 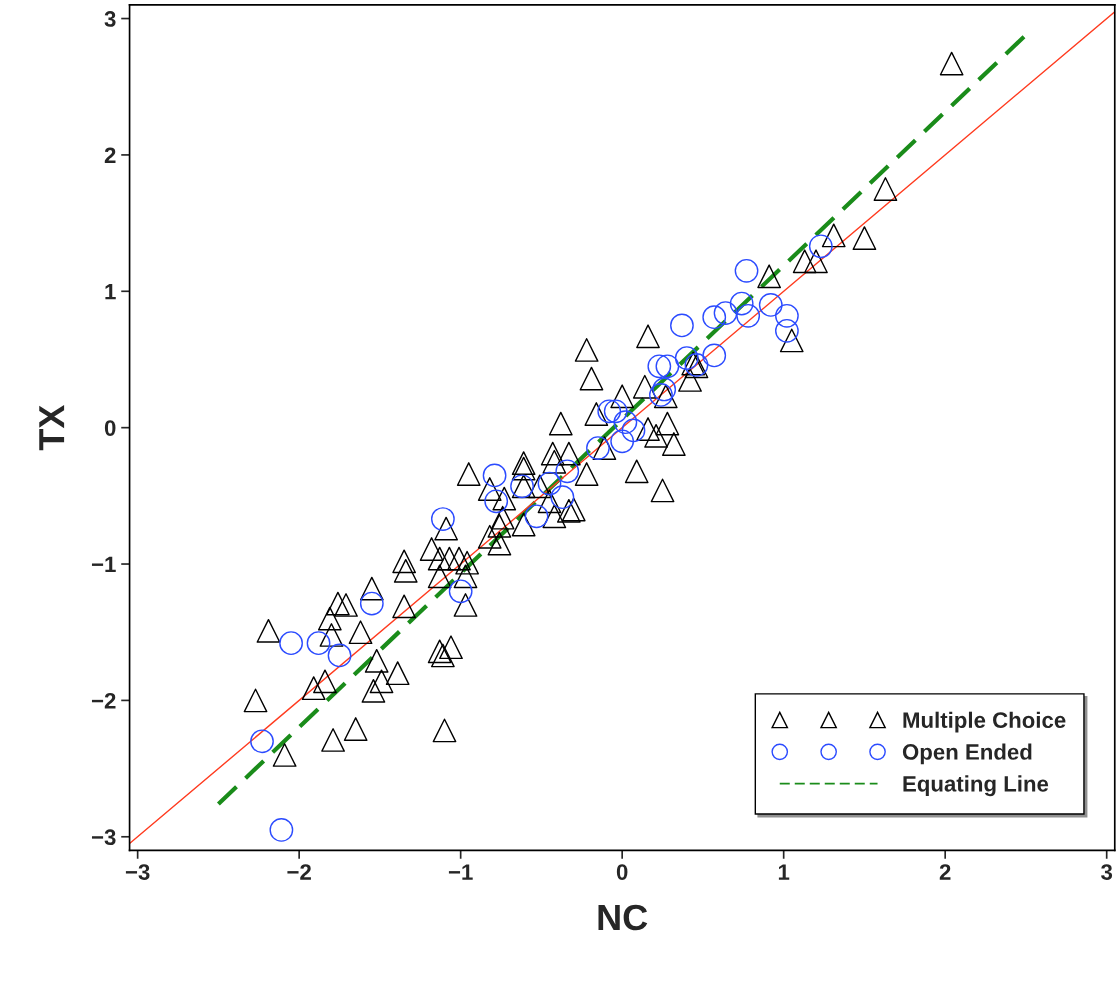 What do you see at coordinates (110, 19) in the screenshot?
I see `y-tick-label: 3` at bounding box center [110, 19].